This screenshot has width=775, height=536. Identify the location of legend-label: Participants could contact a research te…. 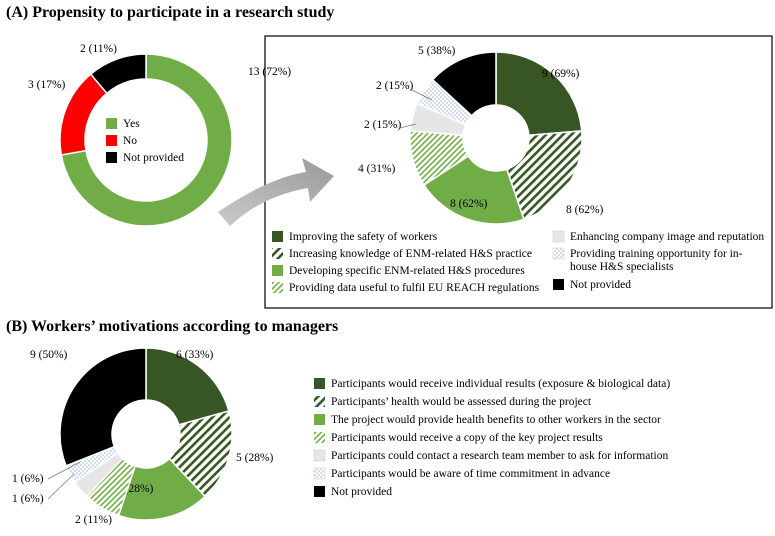
(499, 456).